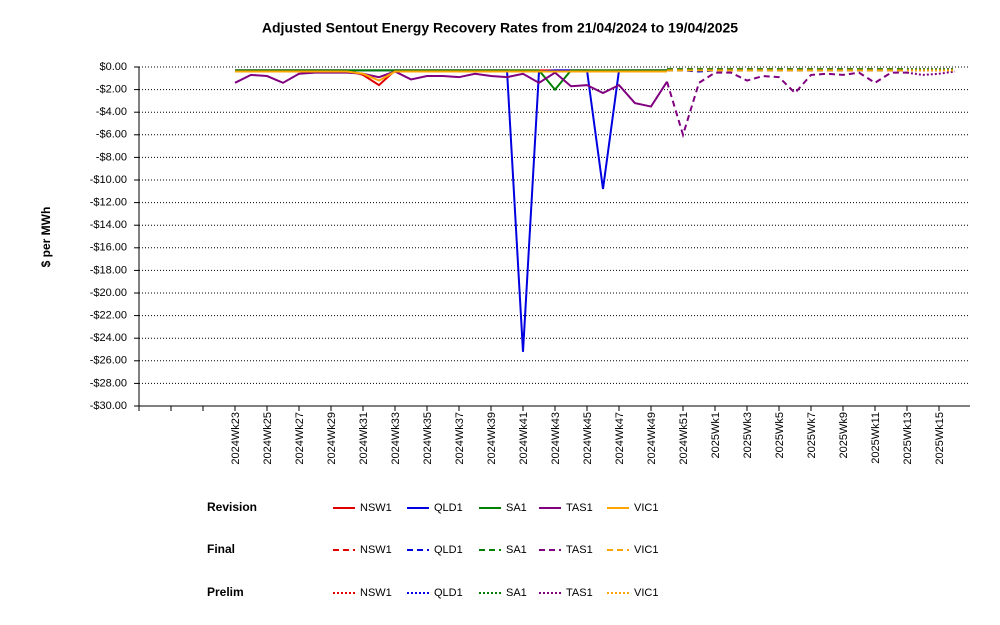 The width and height of the screenshot is (1000, 625). I want to click on legend-group-label: Revision, so click(232, 507).